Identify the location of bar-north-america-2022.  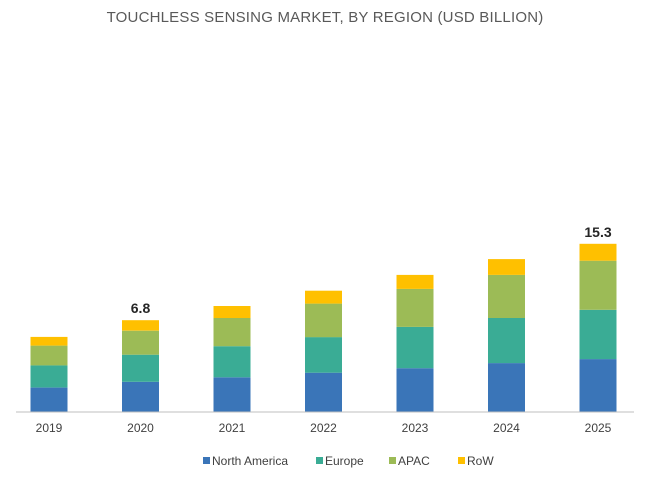
(323, 392).